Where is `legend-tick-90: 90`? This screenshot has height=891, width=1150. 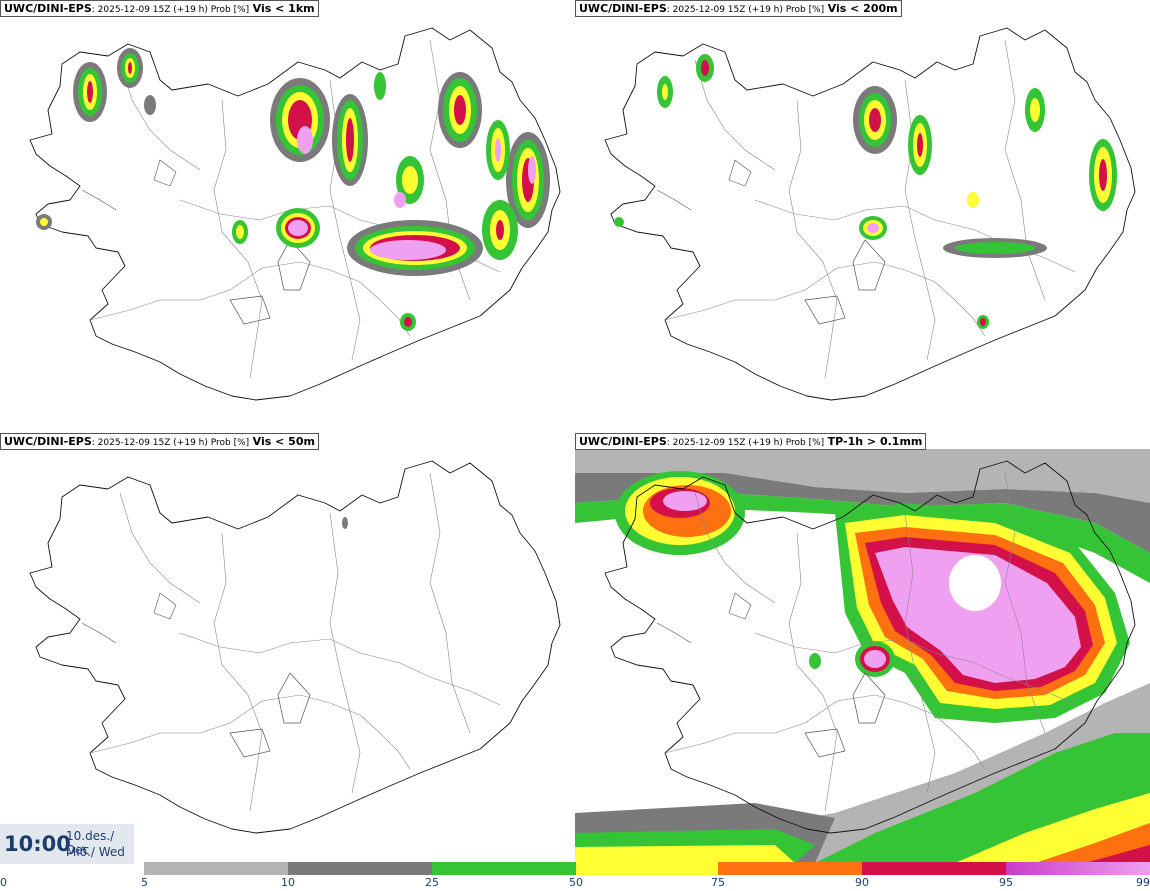 legend-tick-90: 90 is located at coordinates (862, 882).